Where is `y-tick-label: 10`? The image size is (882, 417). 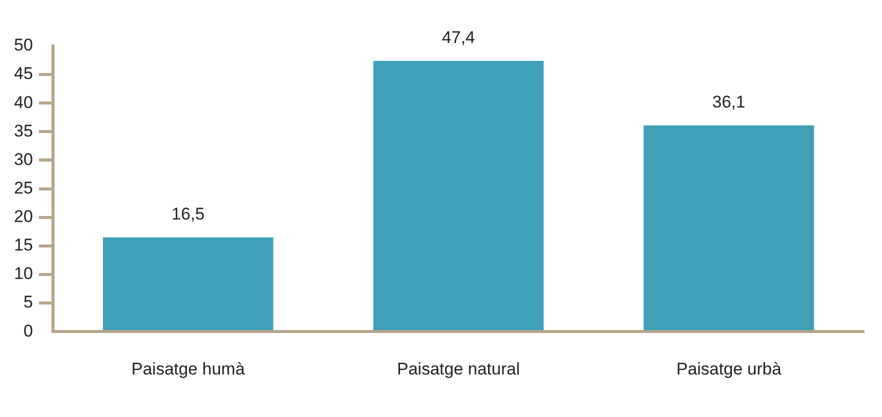 y-tick-label: 10 is located at coordinates (23, 274).